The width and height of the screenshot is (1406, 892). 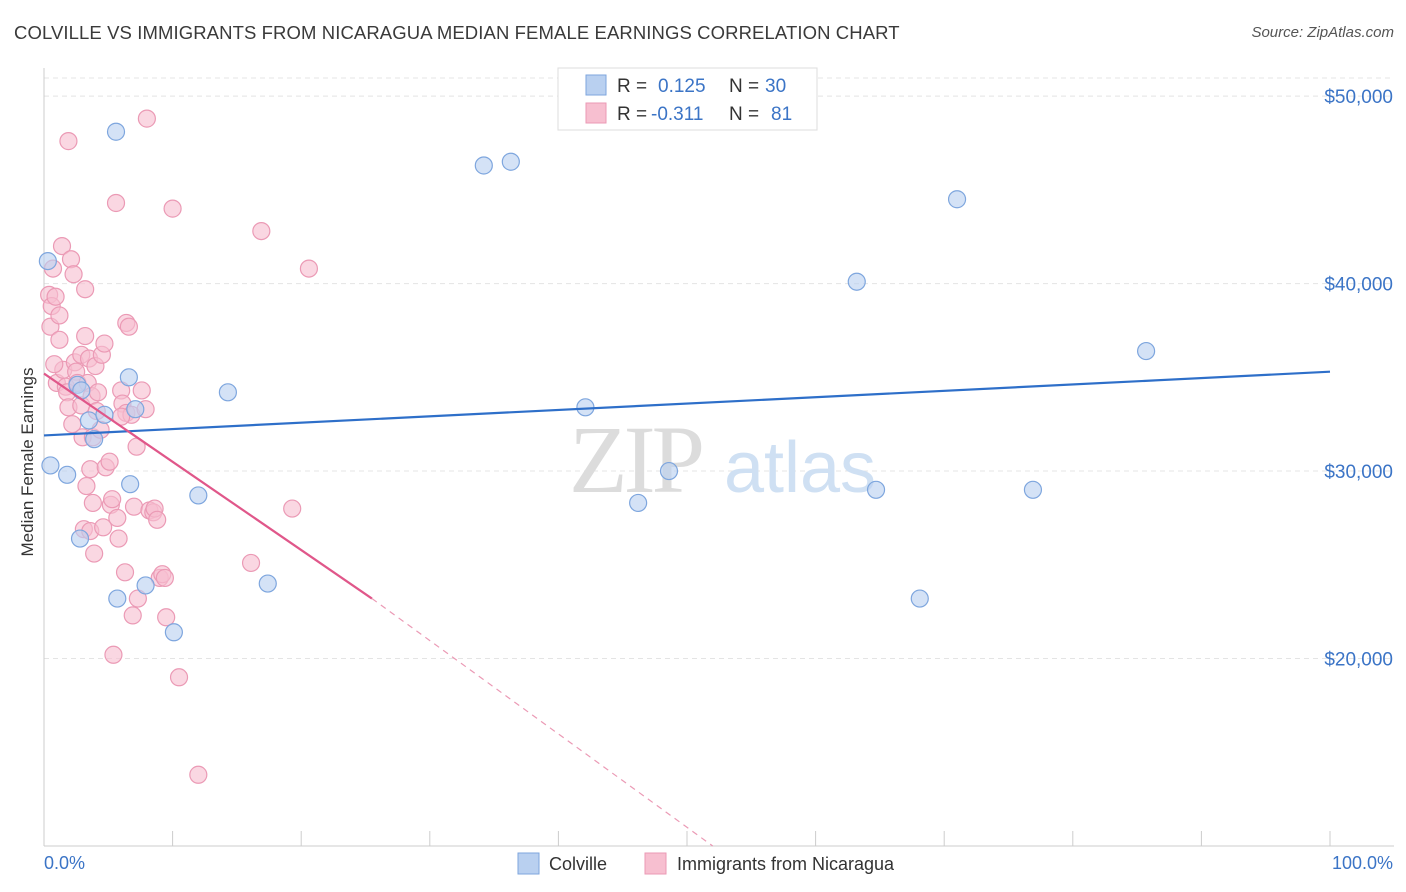 What do you see at coordinates (632, 86) in the screenshot?
I see `stats-r-label-blue: R =` at bounding box center [632, 86].